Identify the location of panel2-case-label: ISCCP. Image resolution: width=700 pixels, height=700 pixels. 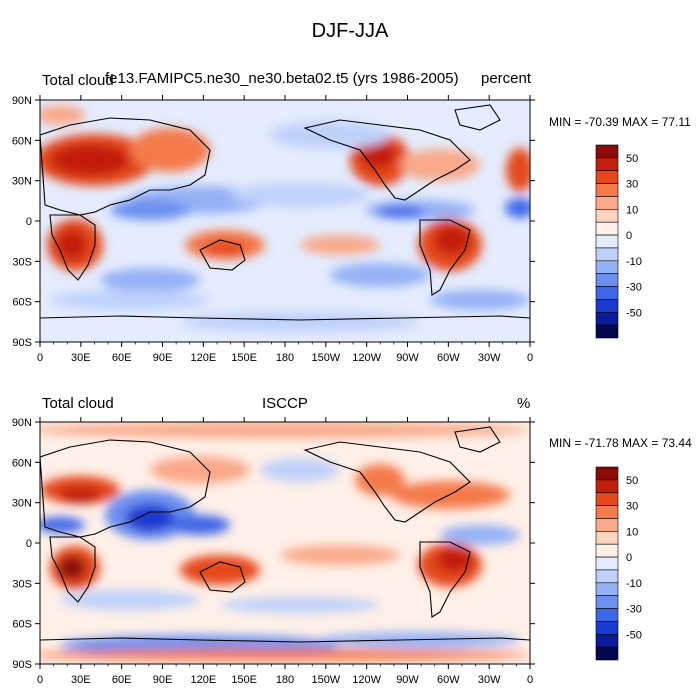
(285, 403).